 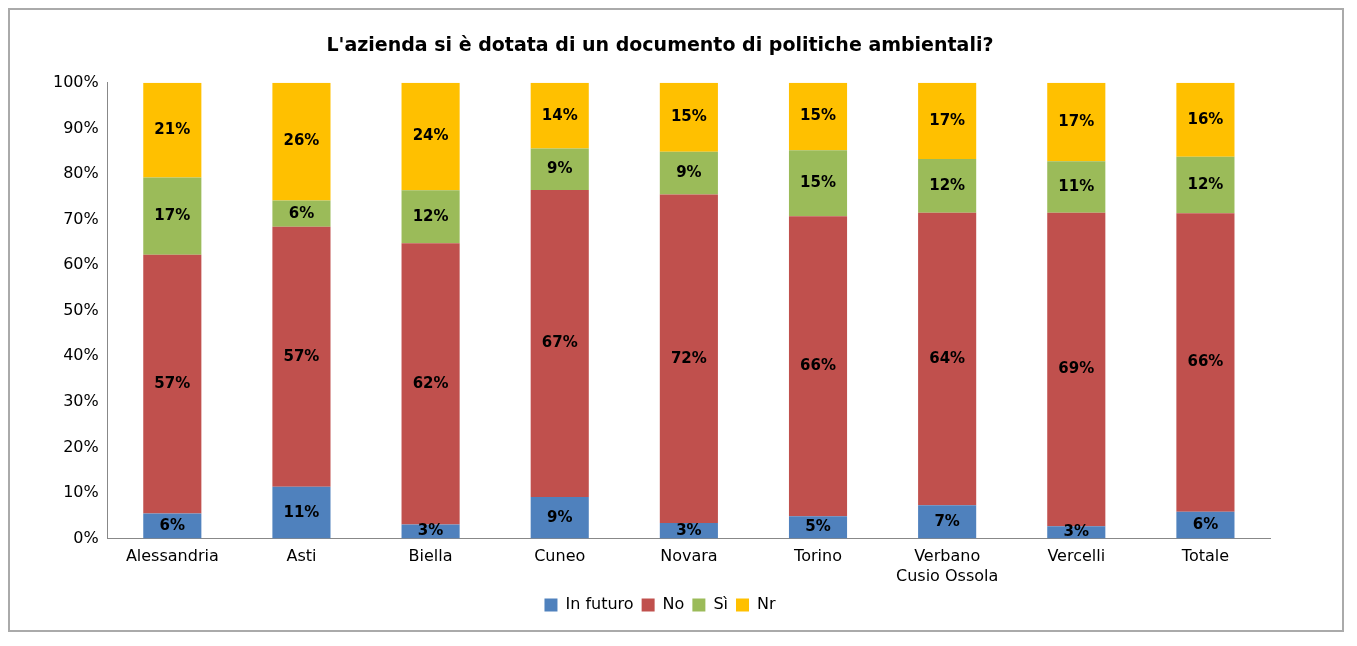 I want to click on y-tick-label: 40%, so click(x=81, y=355).